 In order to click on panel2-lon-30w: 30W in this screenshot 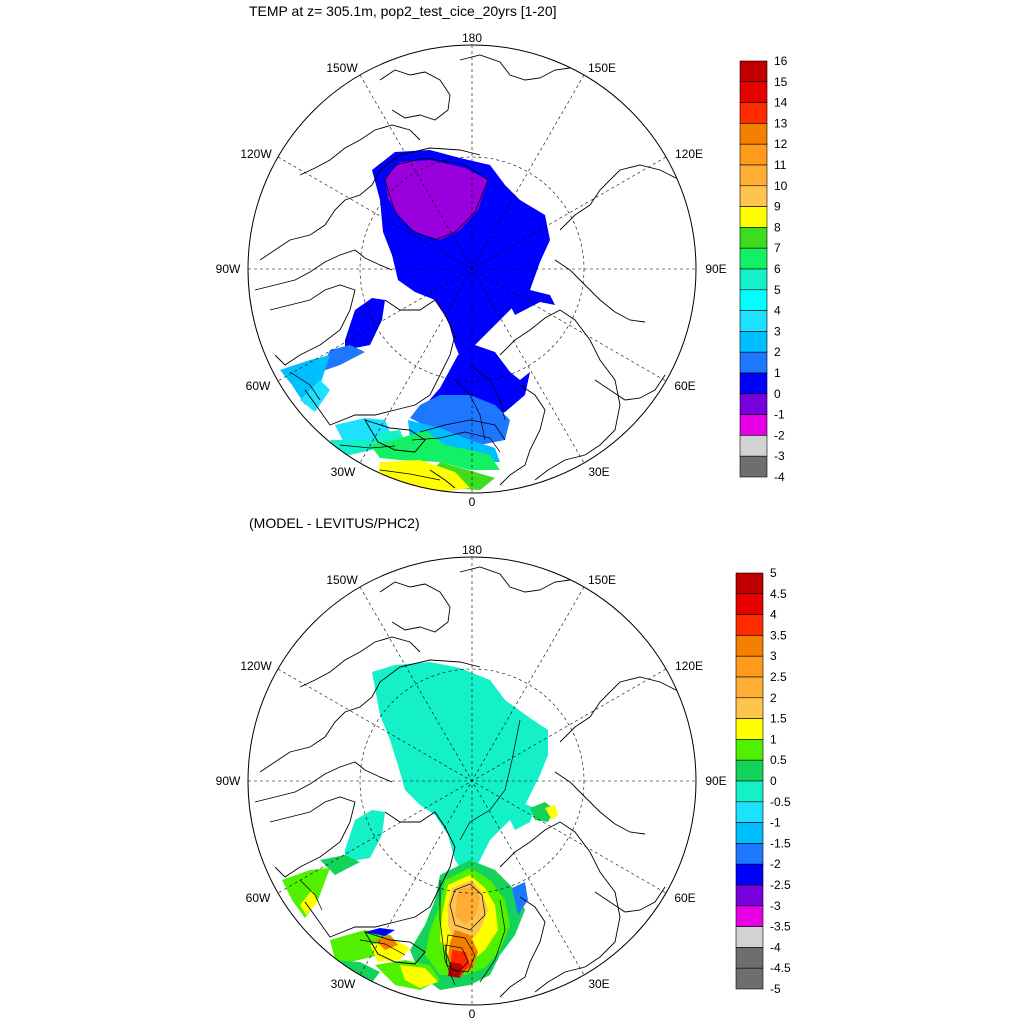, I will do `click(343, 984)`.